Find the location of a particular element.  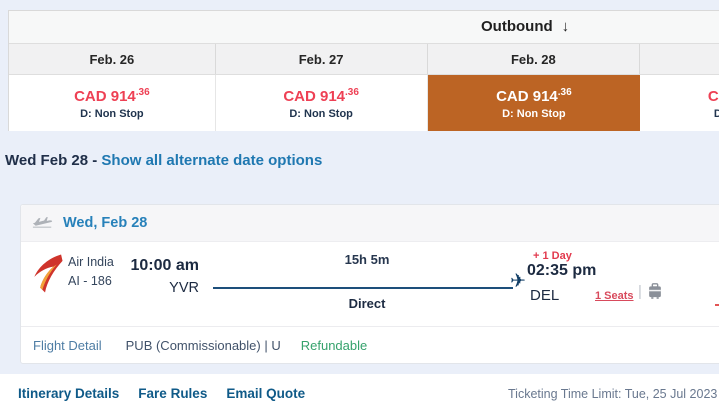

email-quote-link: Email Quote is located at coordinates (266, 393).